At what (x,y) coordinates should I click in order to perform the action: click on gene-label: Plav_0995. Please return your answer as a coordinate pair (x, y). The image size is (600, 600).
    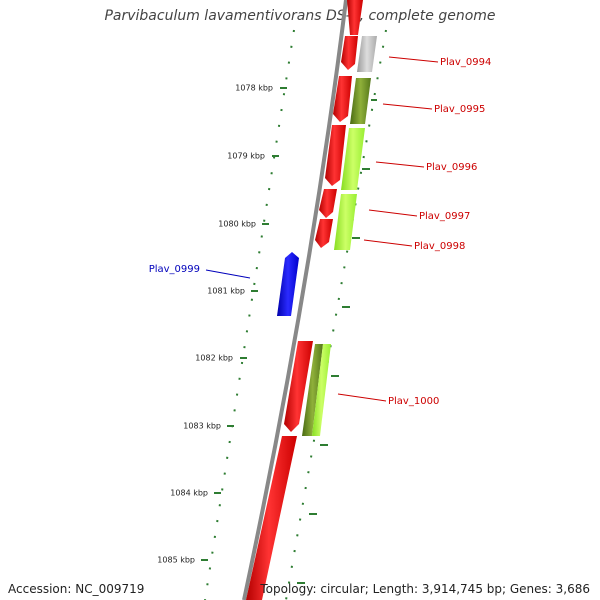
    Looking at the image, I should click on (459, 109).